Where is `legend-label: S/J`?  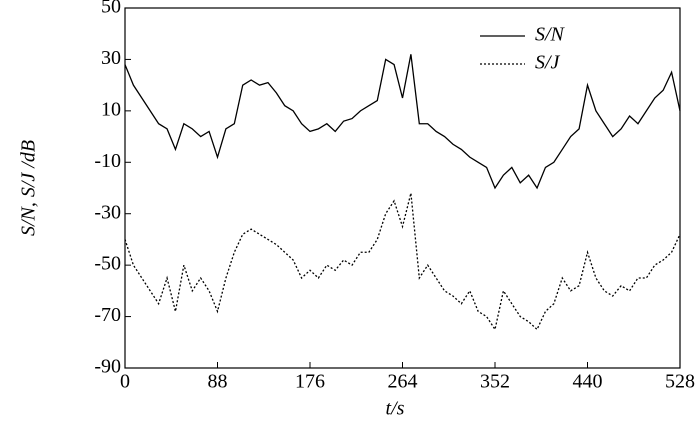
legend-label: S/J is located at coordinates (548, 63).